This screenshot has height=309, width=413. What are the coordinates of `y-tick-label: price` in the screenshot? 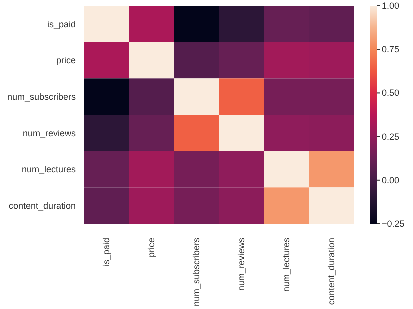 It's located at (66, 61).